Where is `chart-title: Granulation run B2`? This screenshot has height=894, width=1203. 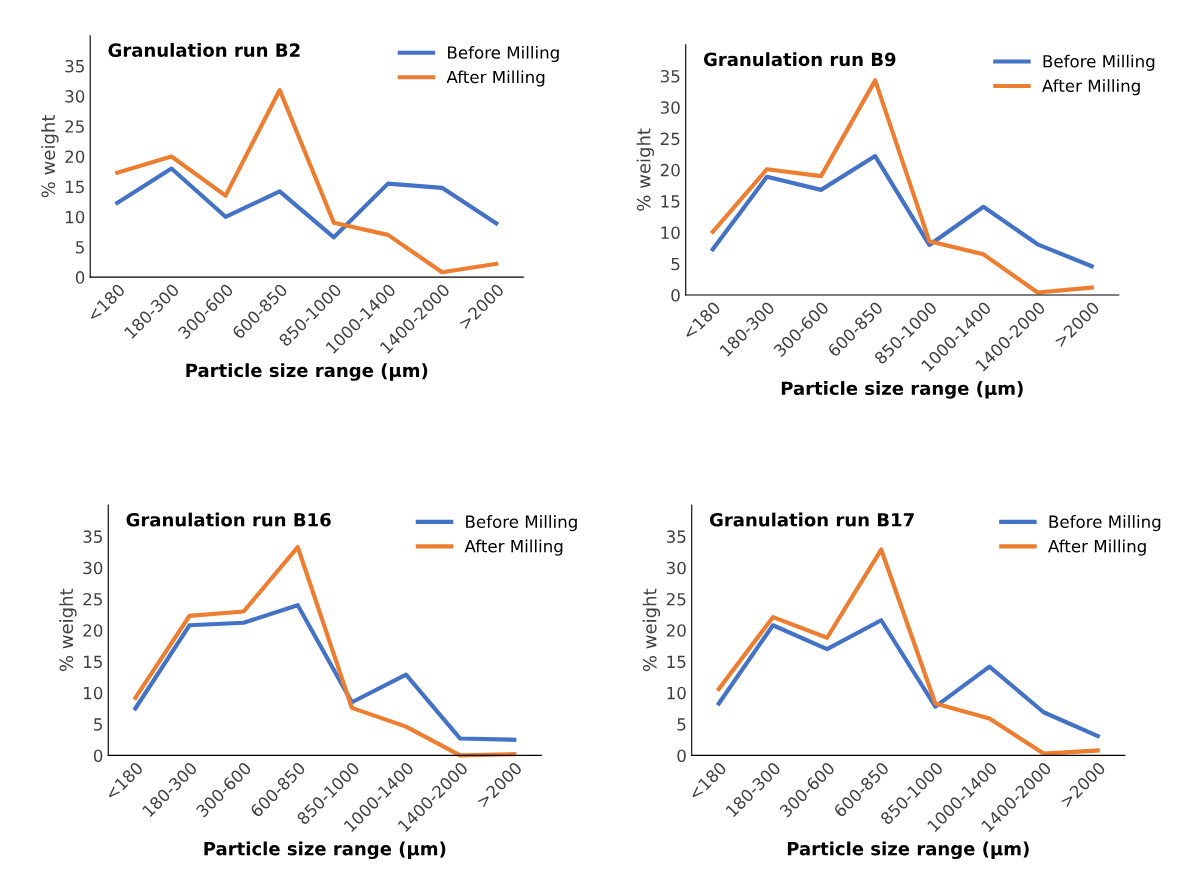 chart-title: Granulation run B2 is located at coordinates (204, 50).